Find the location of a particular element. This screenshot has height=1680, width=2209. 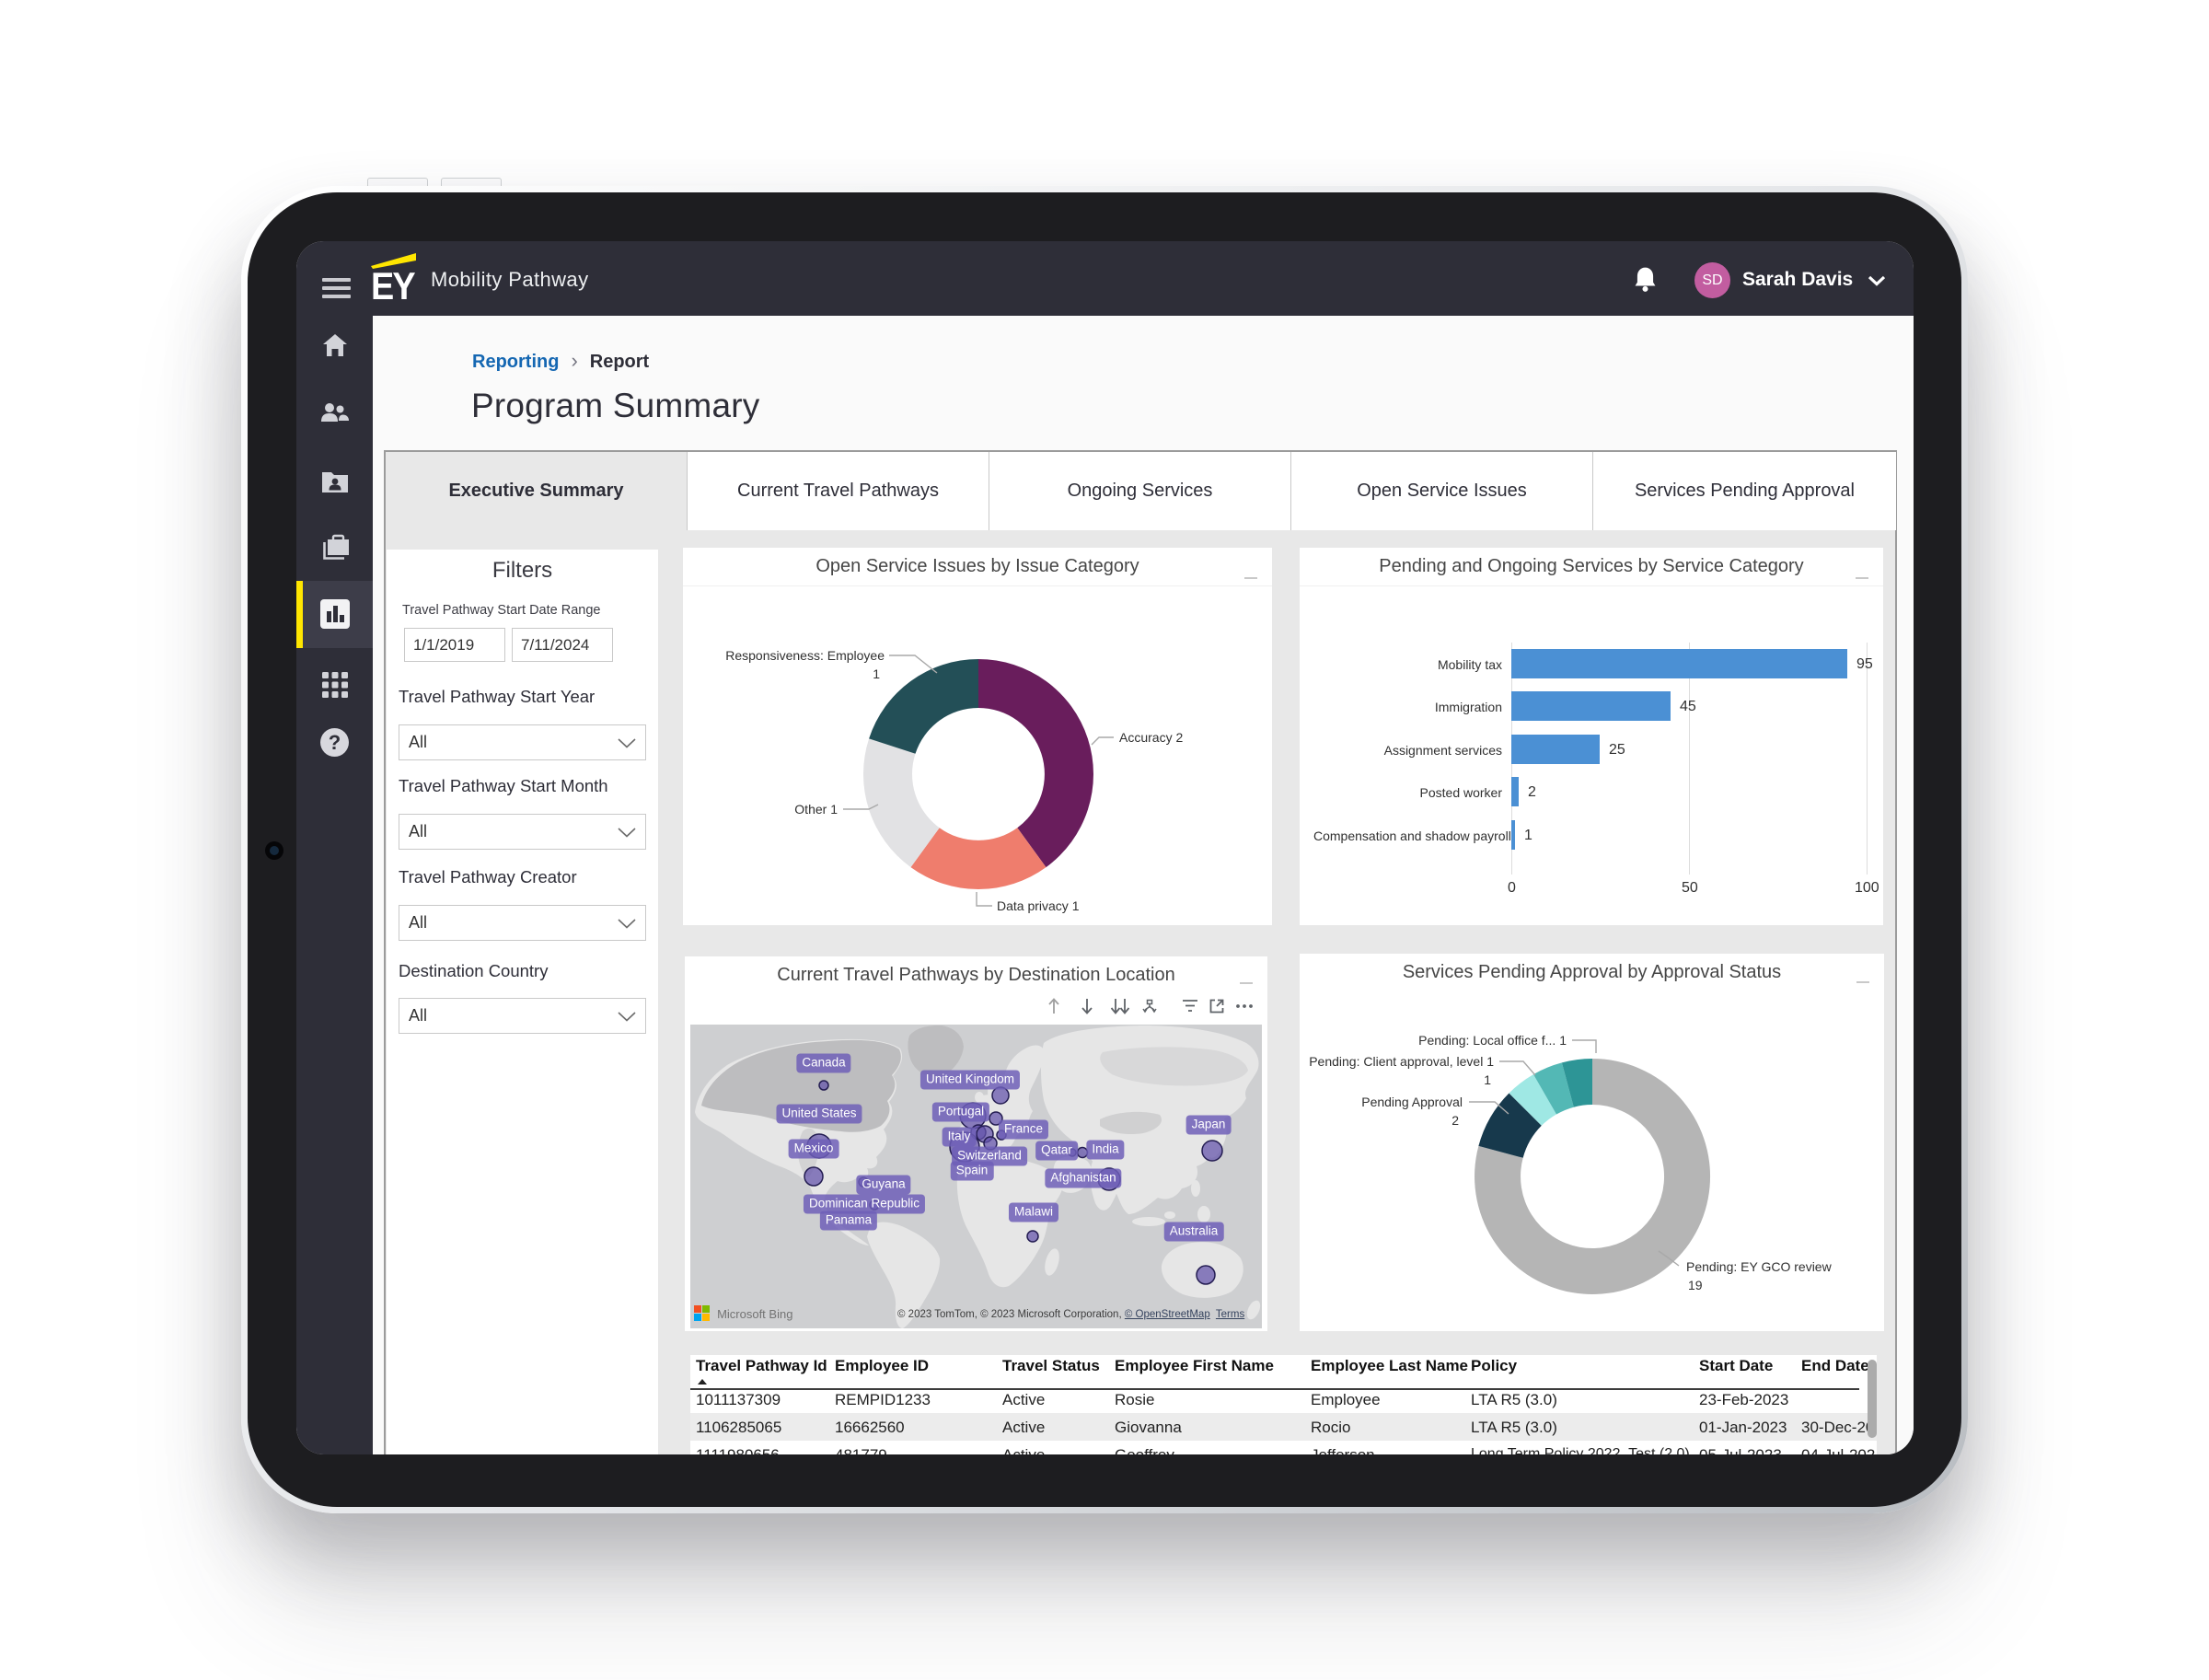

svg-text:Pending: Client approval, leve: Pending: Client approval, level 1 is located at coordinates (1401, 1061).